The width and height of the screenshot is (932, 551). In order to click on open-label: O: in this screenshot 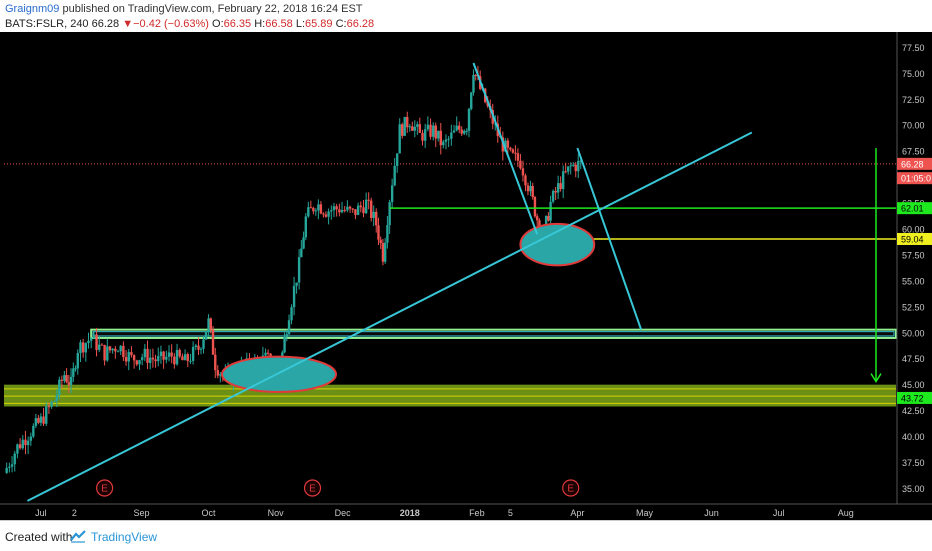, I will do `click(218, 24)`.